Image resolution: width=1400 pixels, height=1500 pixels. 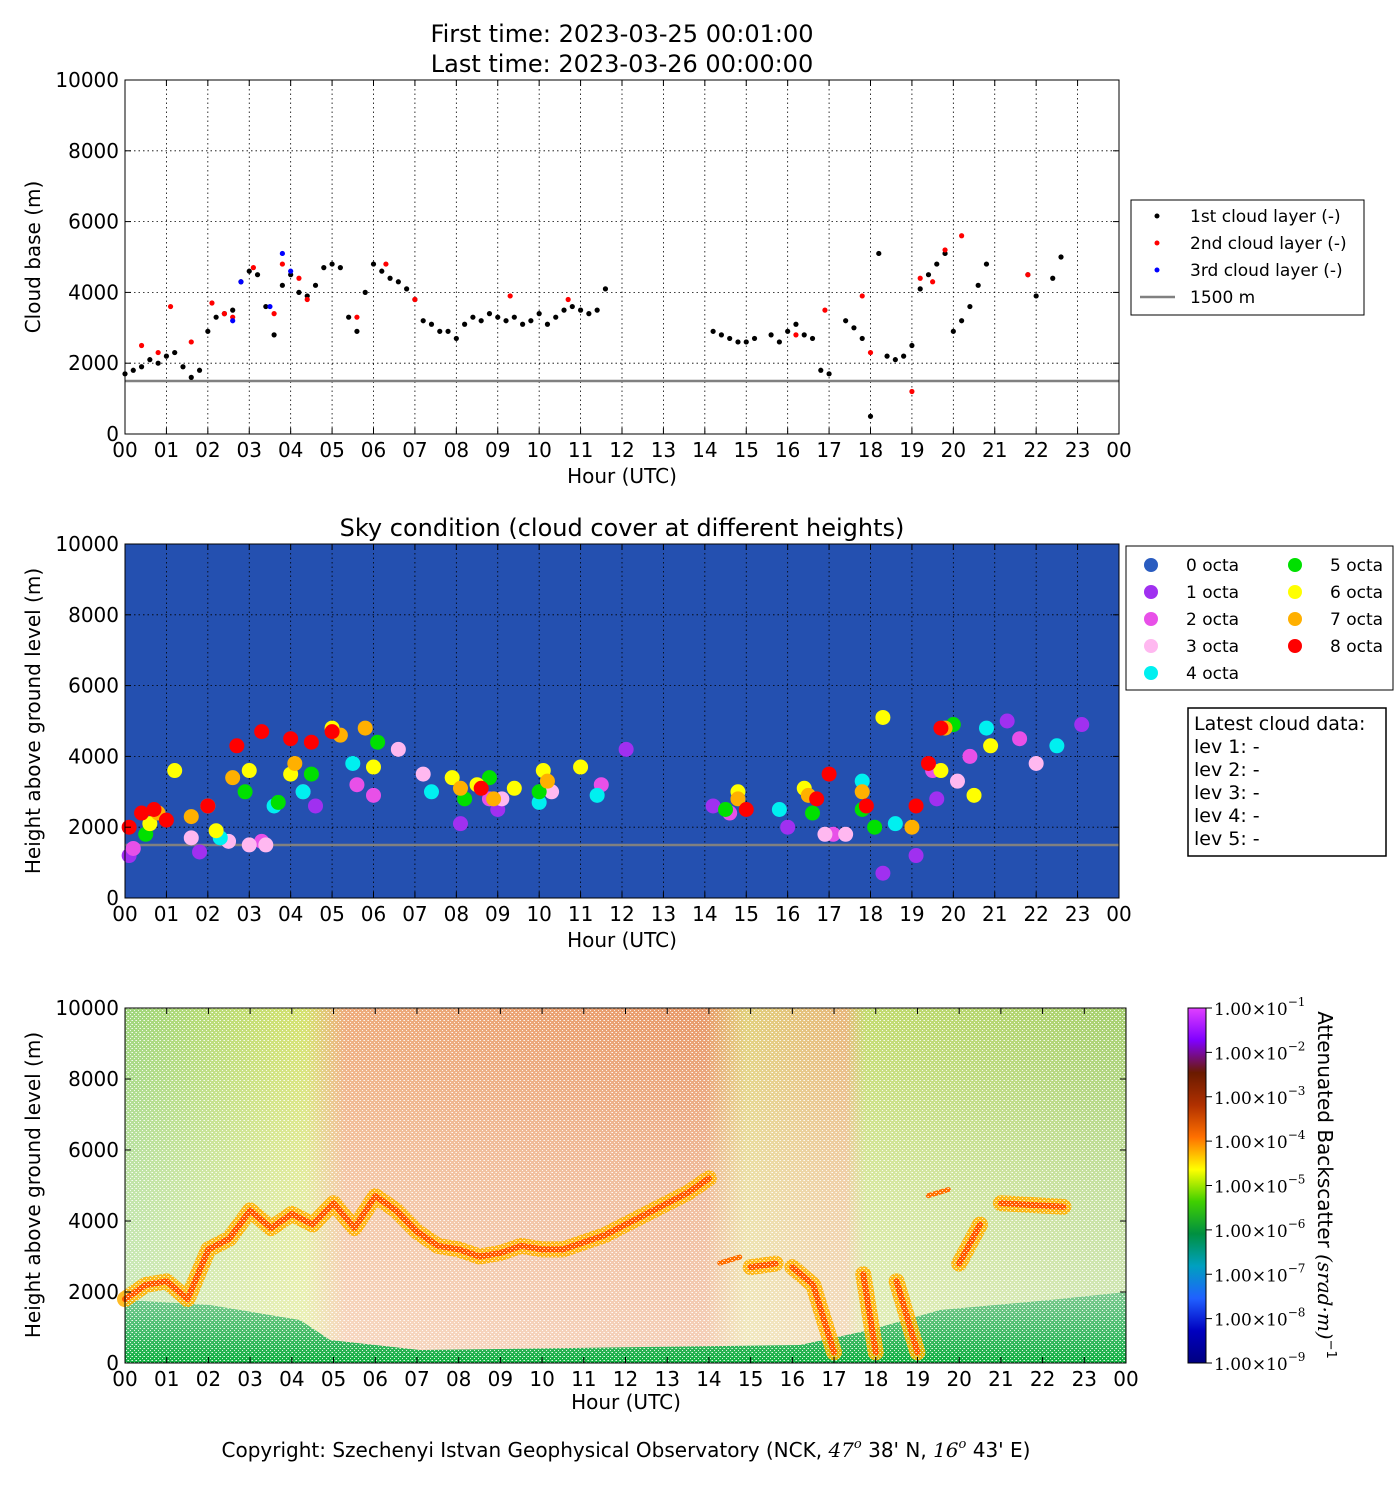 What do you see at coordinates (1035, 914) in the screenshot?
I see `sky-condition-x-tick-label: 22` at bounding box center [1035, 914].